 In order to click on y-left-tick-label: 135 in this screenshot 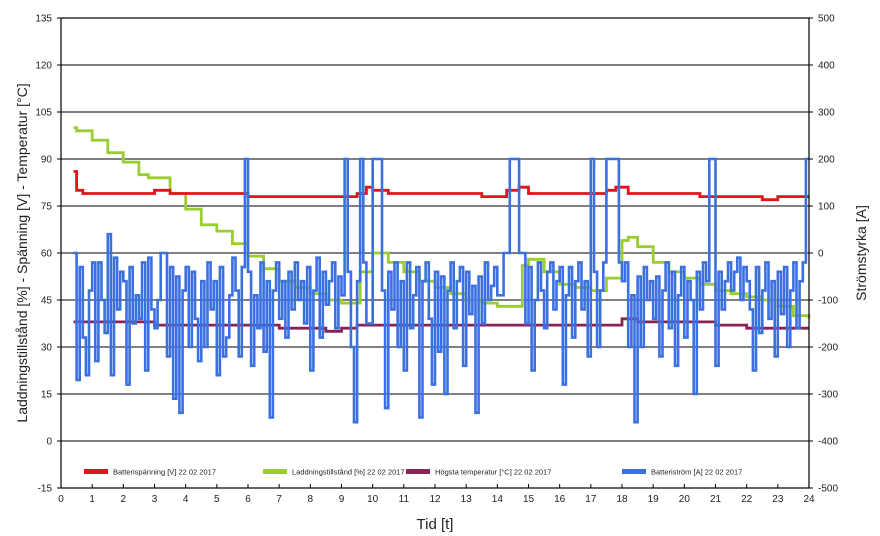, I will do `click(43, 19)`.